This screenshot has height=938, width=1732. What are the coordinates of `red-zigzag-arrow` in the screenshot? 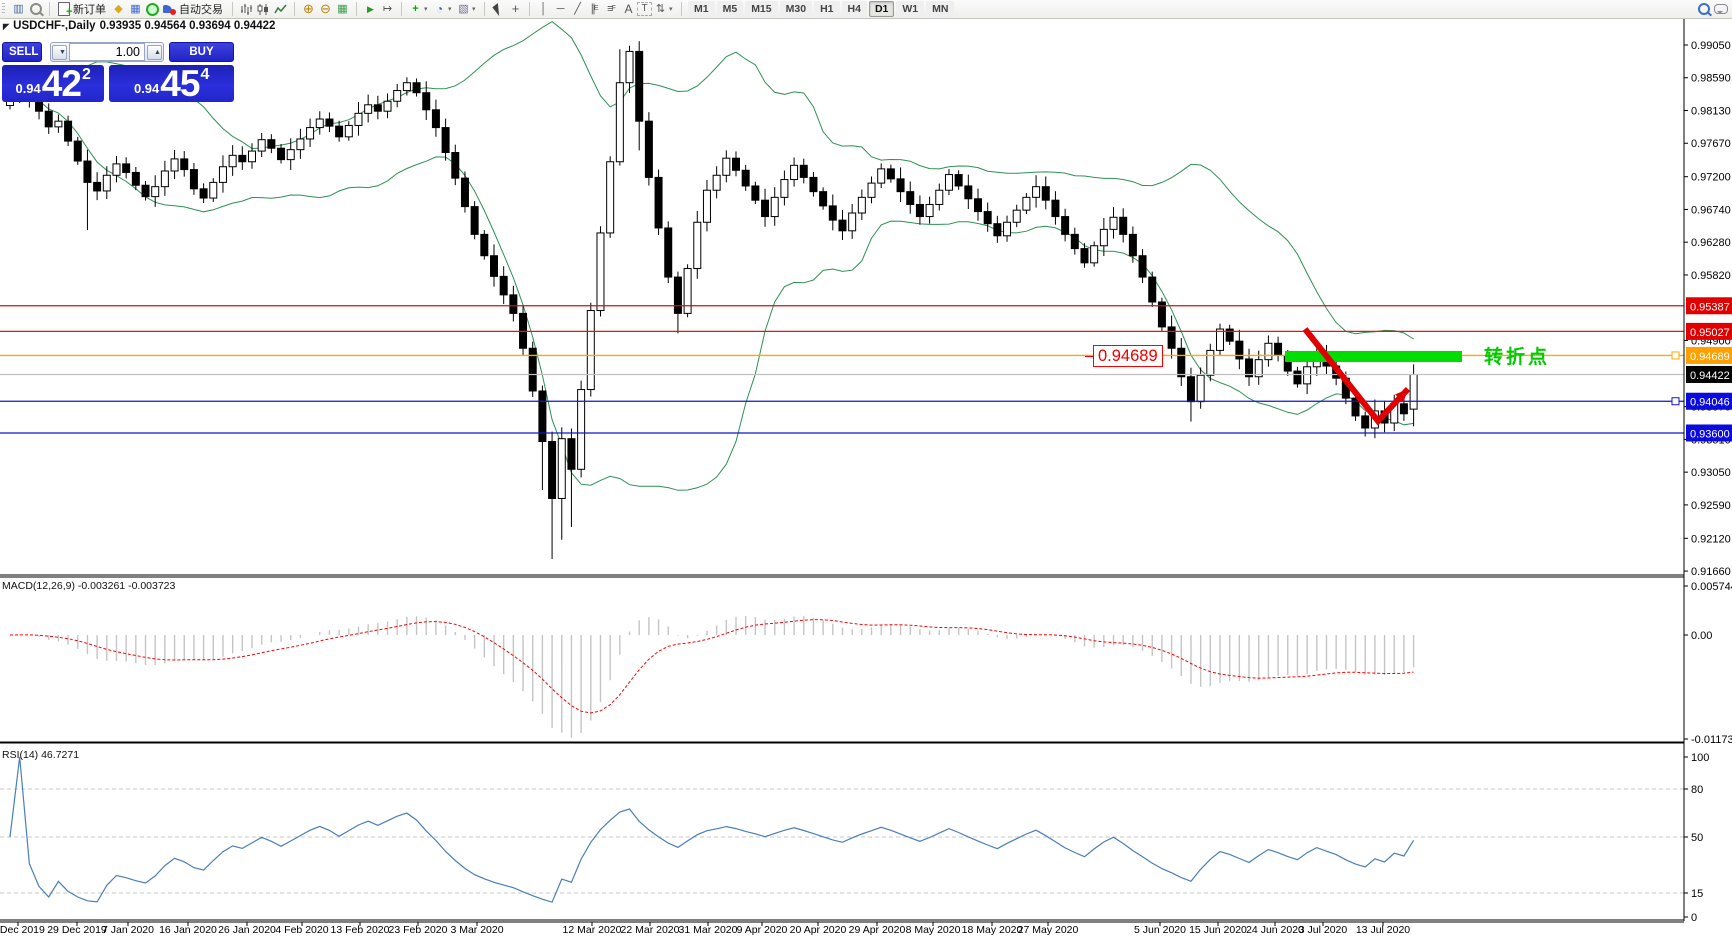 It's located at (1356, 376).